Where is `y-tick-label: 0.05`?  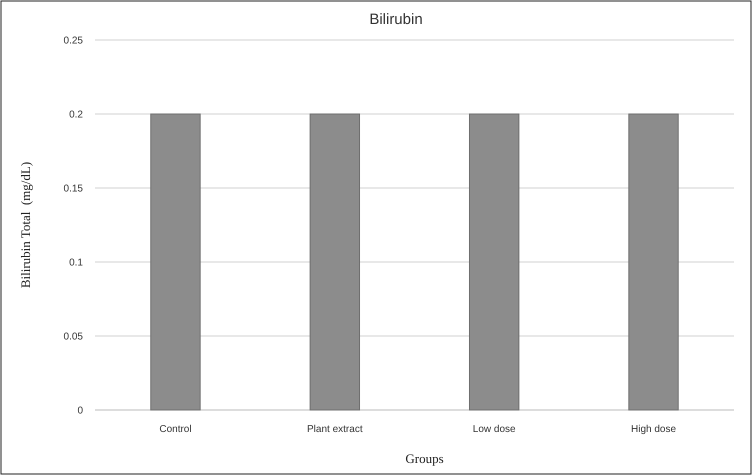
y-tick-label: 0.05 is located at coordinates (74, 337).